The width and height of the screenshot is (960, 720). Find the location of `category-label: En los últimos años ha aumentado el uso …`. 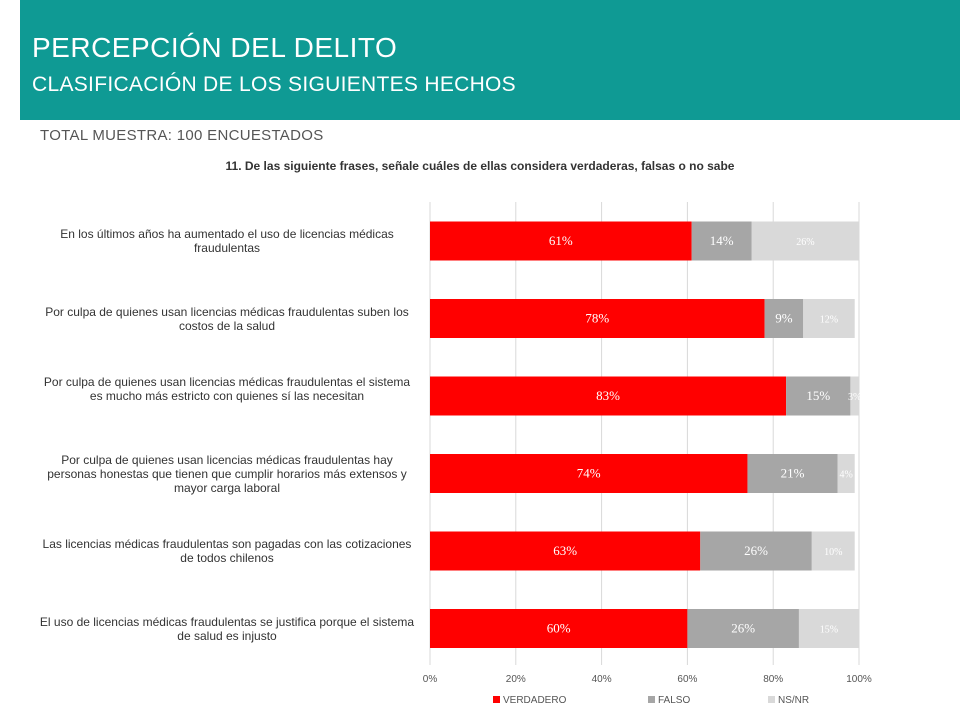

category-label: En los últimos años ha aumentado el uso … is located at coordinates (227, 241).